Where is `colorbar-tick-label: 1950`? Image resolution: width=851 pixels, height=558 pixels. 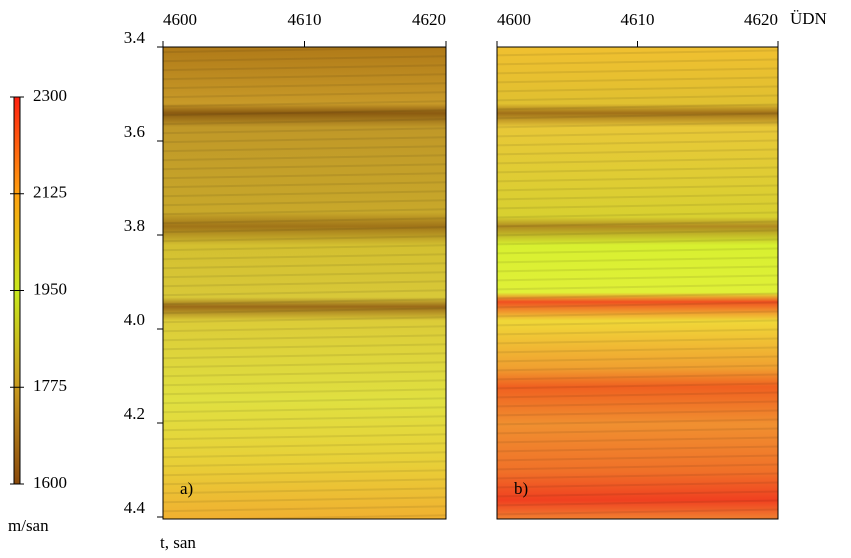 colorbar-tick-label: 1950 is located at coordinates (50, 288).